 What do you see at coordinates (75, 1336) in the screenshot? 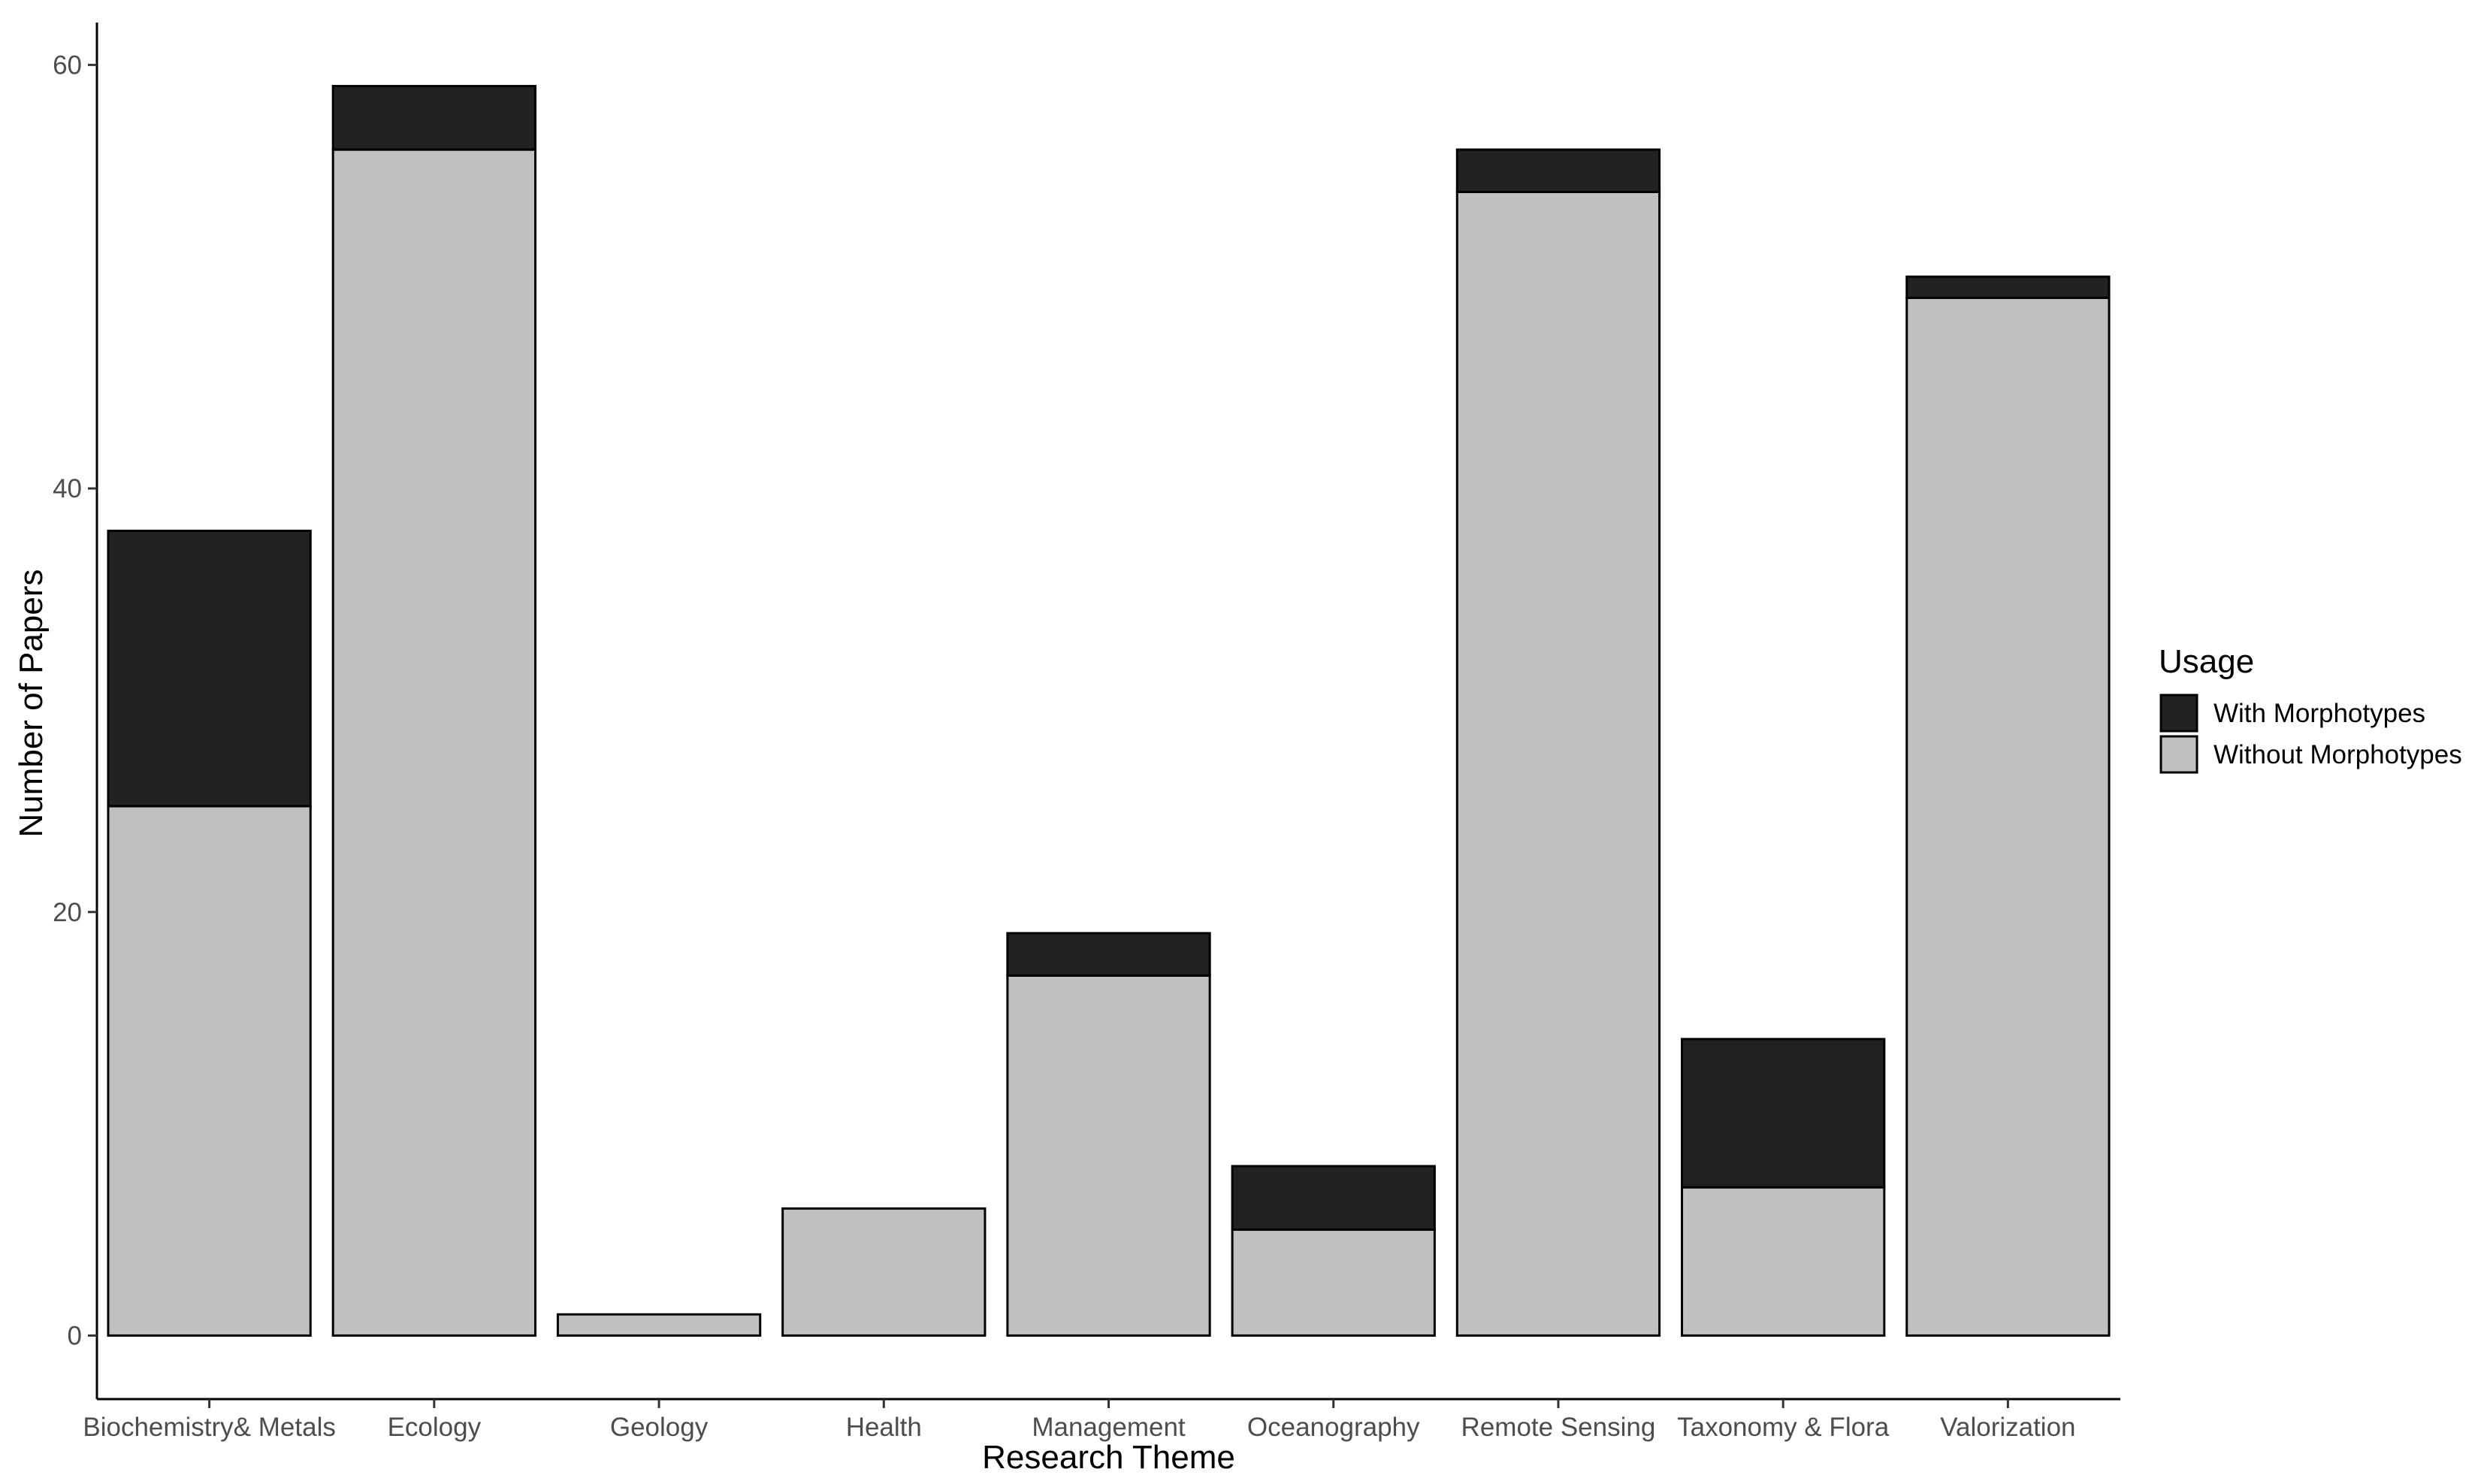
I see `y-tick-label: 0` at bounding box center [75, 1336].